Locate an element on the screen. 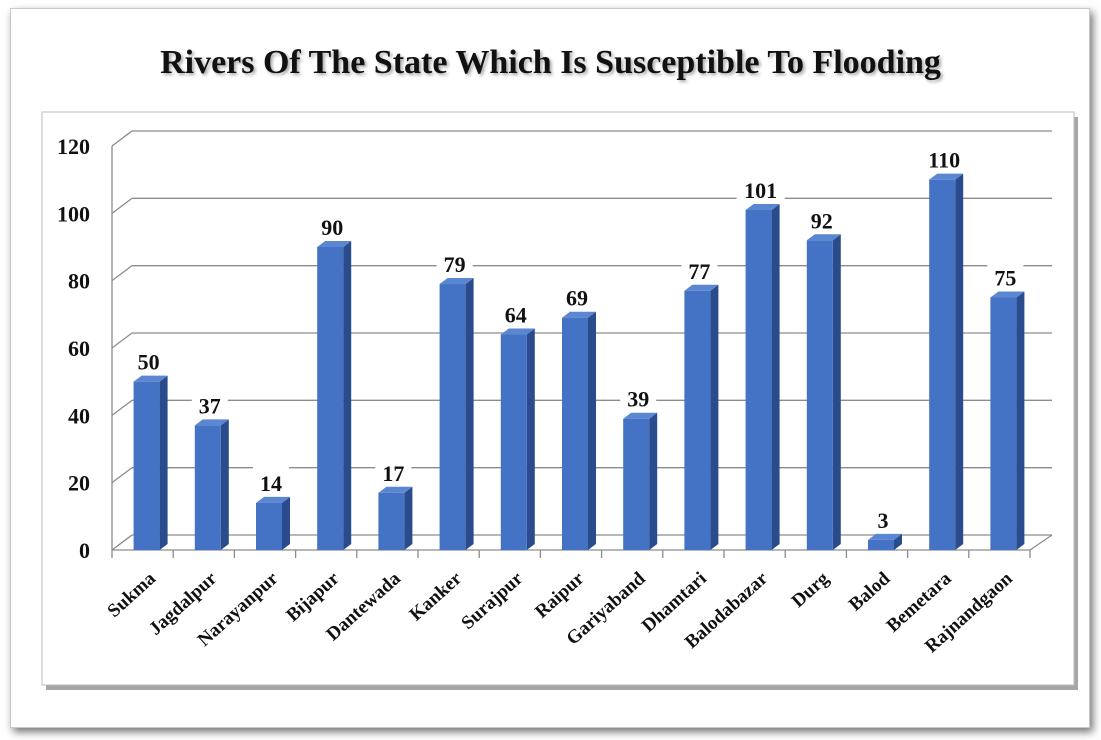  y-tick-label: 60 is located at coordinates (79, 348).